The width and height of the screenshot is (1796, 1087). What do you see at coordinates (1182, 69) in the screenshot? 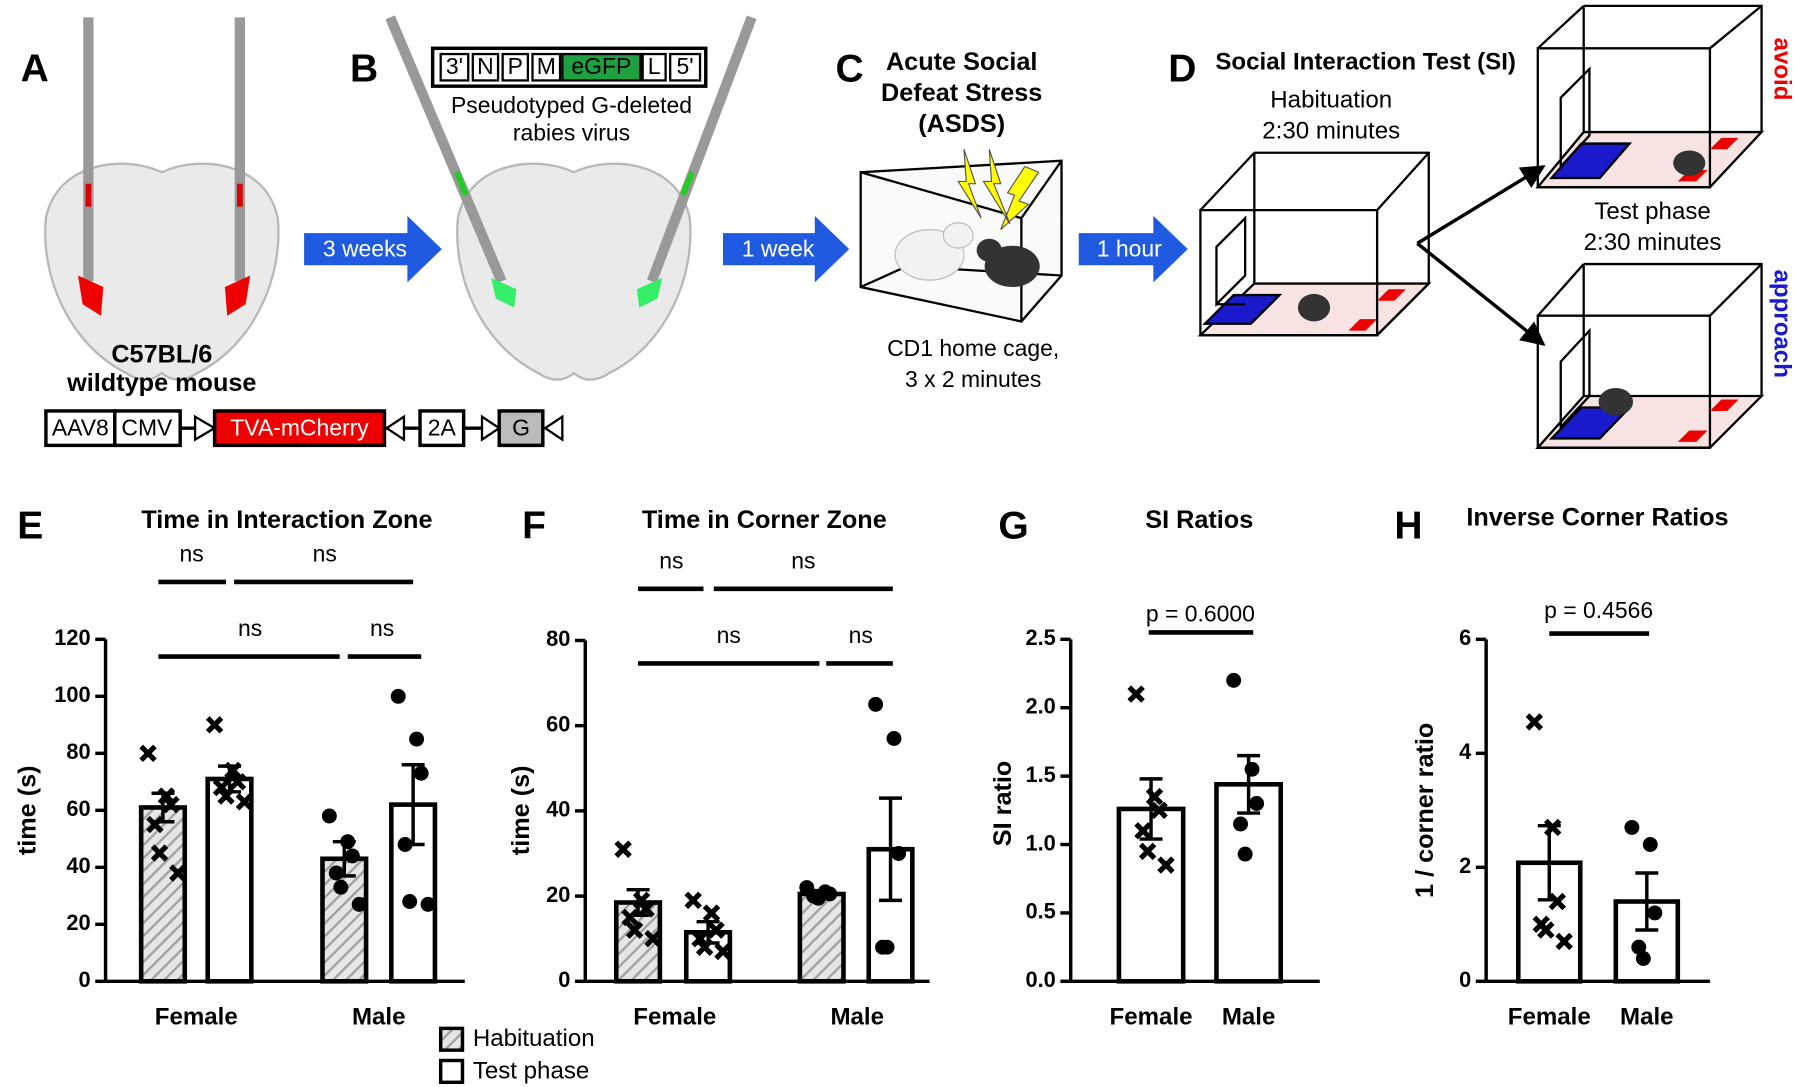
I see `panel-letter: D` at bounding box center [1182, 69].